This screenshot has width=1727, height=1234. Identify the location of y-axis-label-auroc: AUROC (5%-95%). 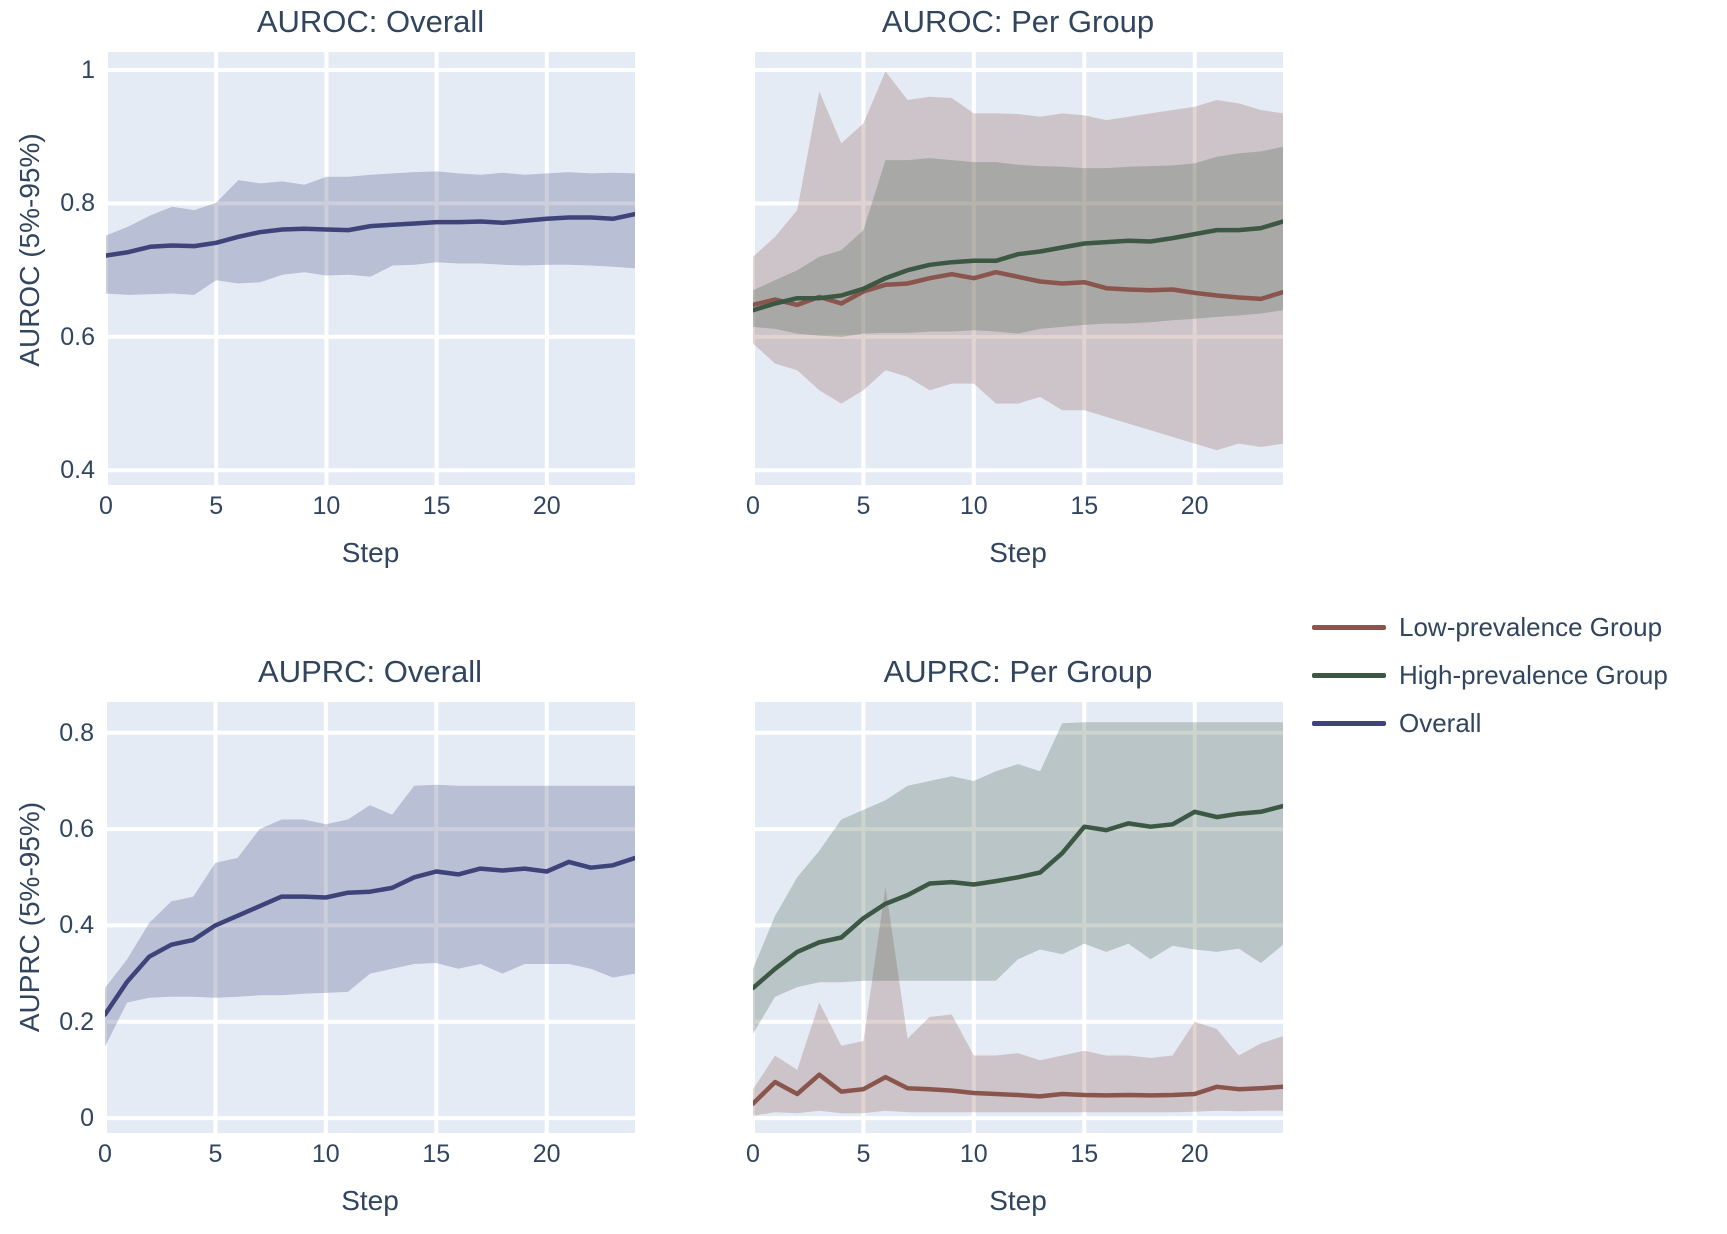
(29, 250).